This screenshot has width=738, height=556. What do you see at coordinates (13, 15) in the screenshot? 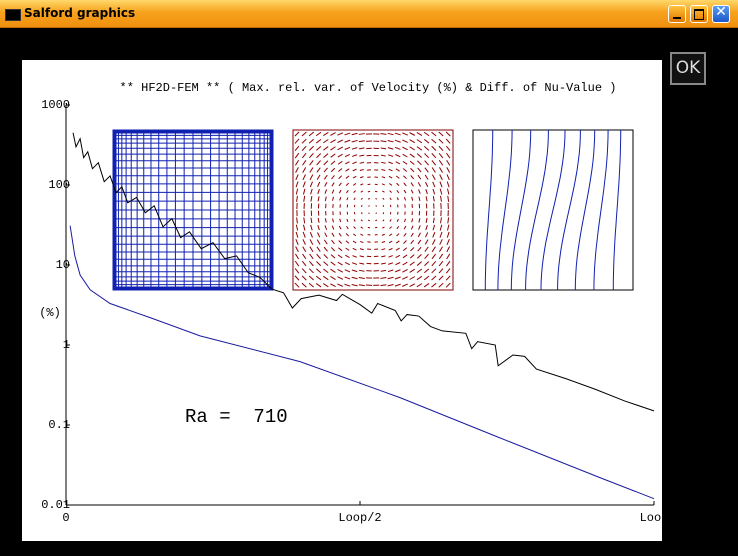
I see `window-icon` at bounding box center [13, 15].